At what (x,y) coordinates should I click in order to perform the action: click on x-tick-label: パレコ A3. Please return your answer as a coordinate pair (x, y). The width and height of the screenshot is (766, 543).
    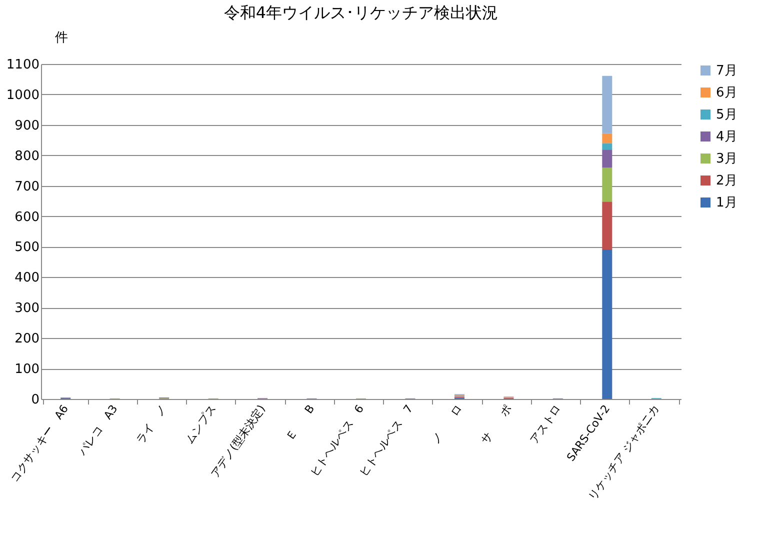
    Looking at the image, I should click on (97, 430).